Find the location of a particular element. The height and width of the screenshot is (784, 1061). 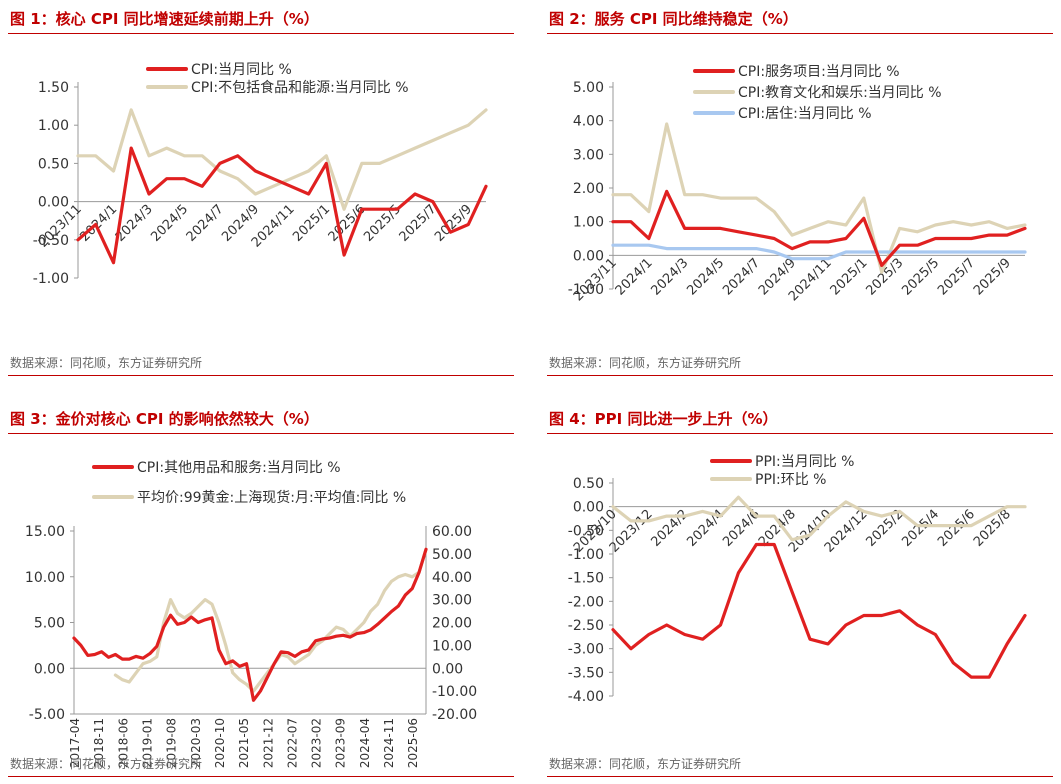

legend-label: 平均价:99黄金:上海现货:月:平均值:同比 % is located at coordinates (271, 497).